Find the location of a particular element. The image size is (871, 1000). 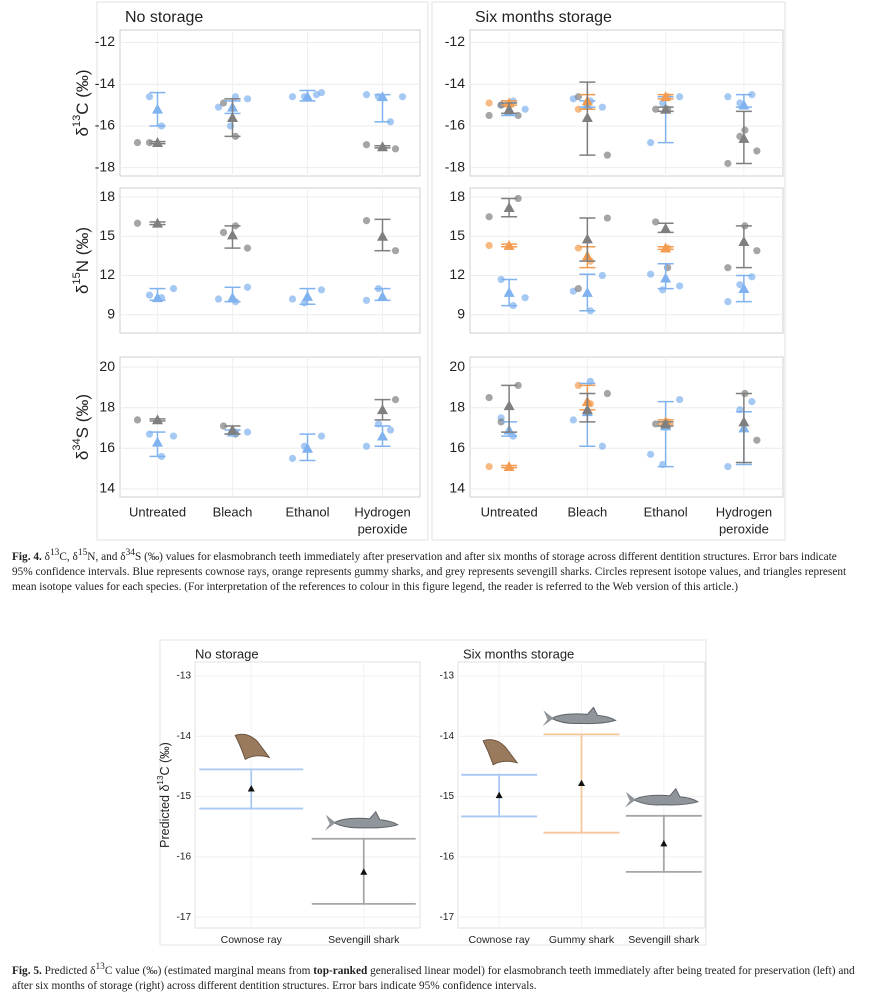

y-tick-label: -15 is located at coordinates (447, 796).